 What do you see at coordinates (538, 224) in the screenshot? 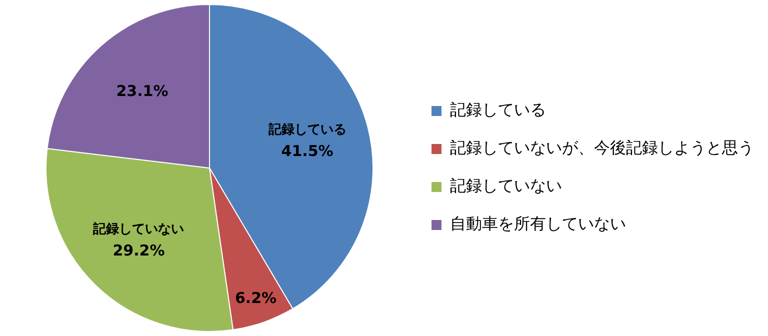
I see `legend-label: 自動車を所有していない` at bounding box center [538, 224].